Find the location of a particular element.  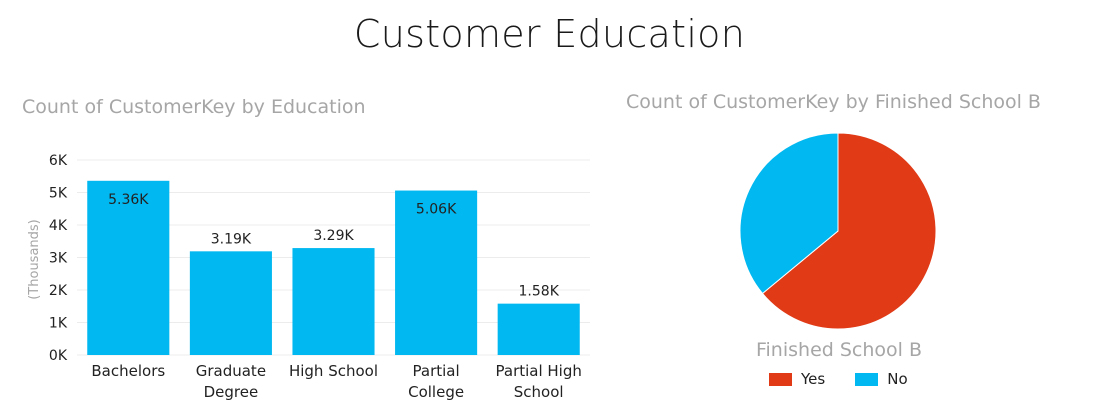

y-tick-label: 4K is located at coordinates (58, 226).